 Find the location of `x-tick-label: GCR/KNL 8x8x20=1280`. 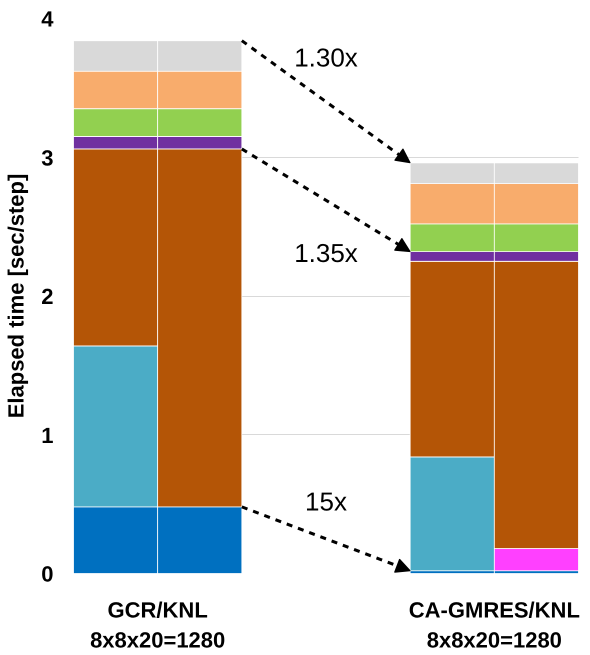

x-tick-label: GCR/KNL 8x8x20=1280 is located at coordinates (158, 625).